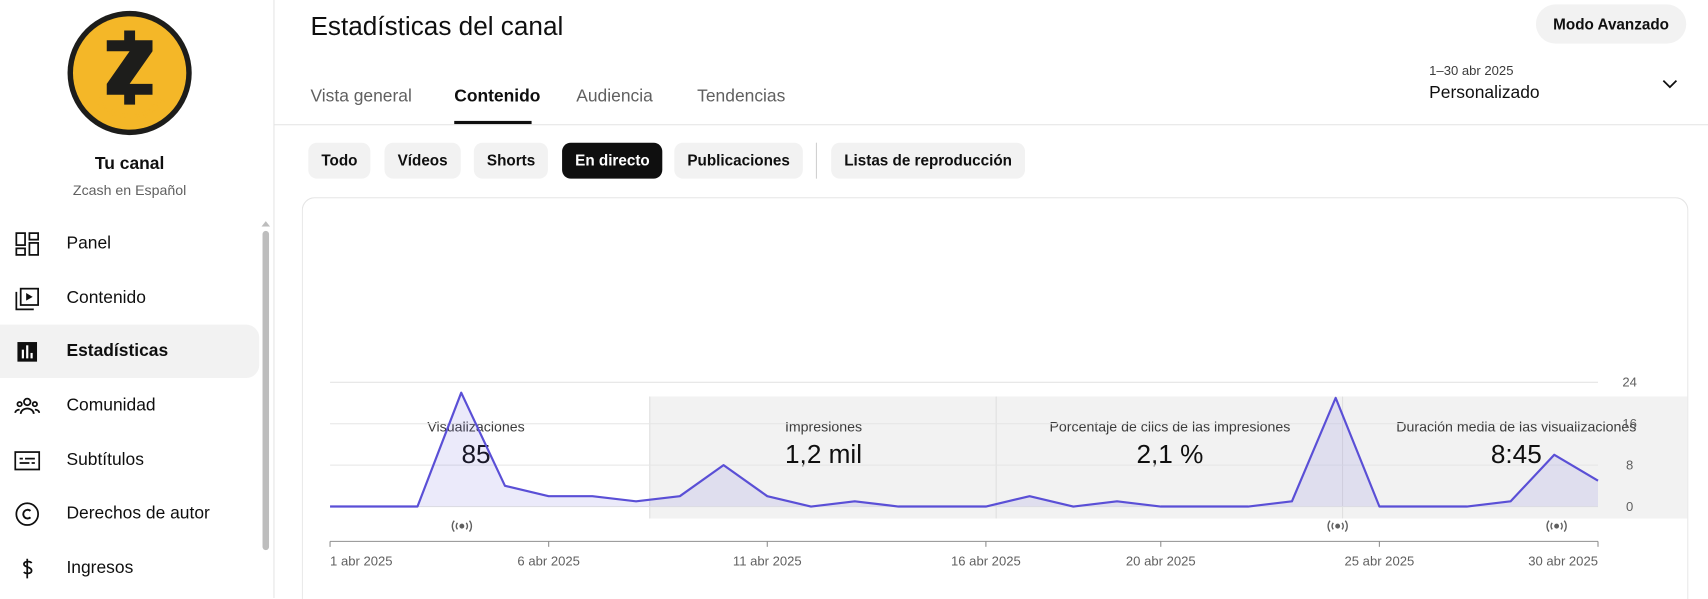 The width and height of the screenshot is (1708, 599). Describe the element at coordinates (497, 96) in the screenshot. I see `tab: Contenido` at that location.